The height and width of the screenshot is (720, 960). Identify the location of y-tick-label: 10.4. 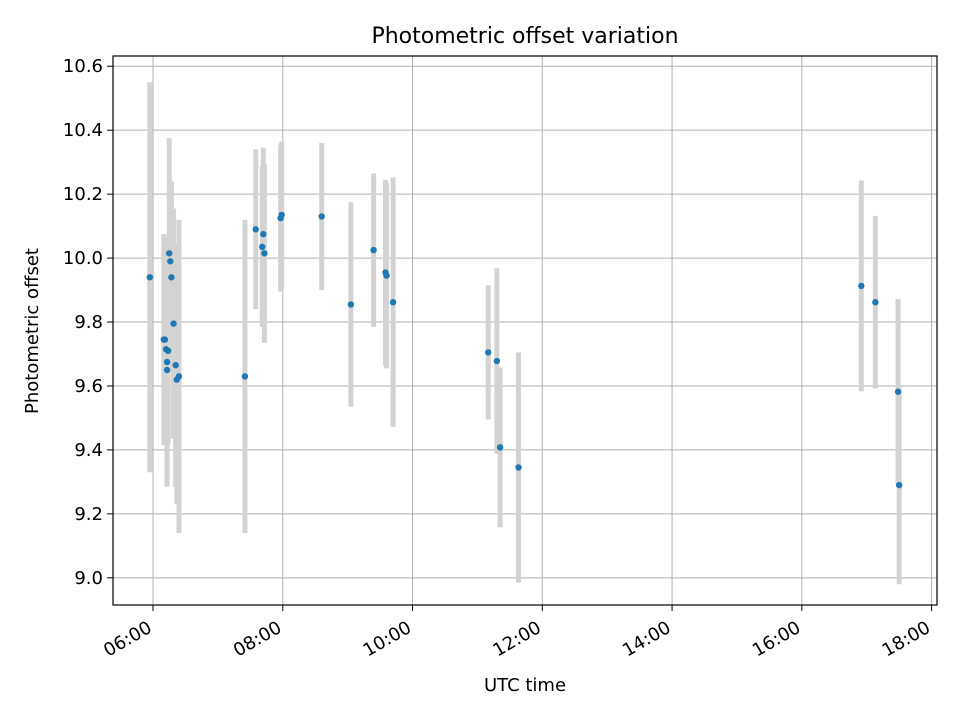
(83, 130).